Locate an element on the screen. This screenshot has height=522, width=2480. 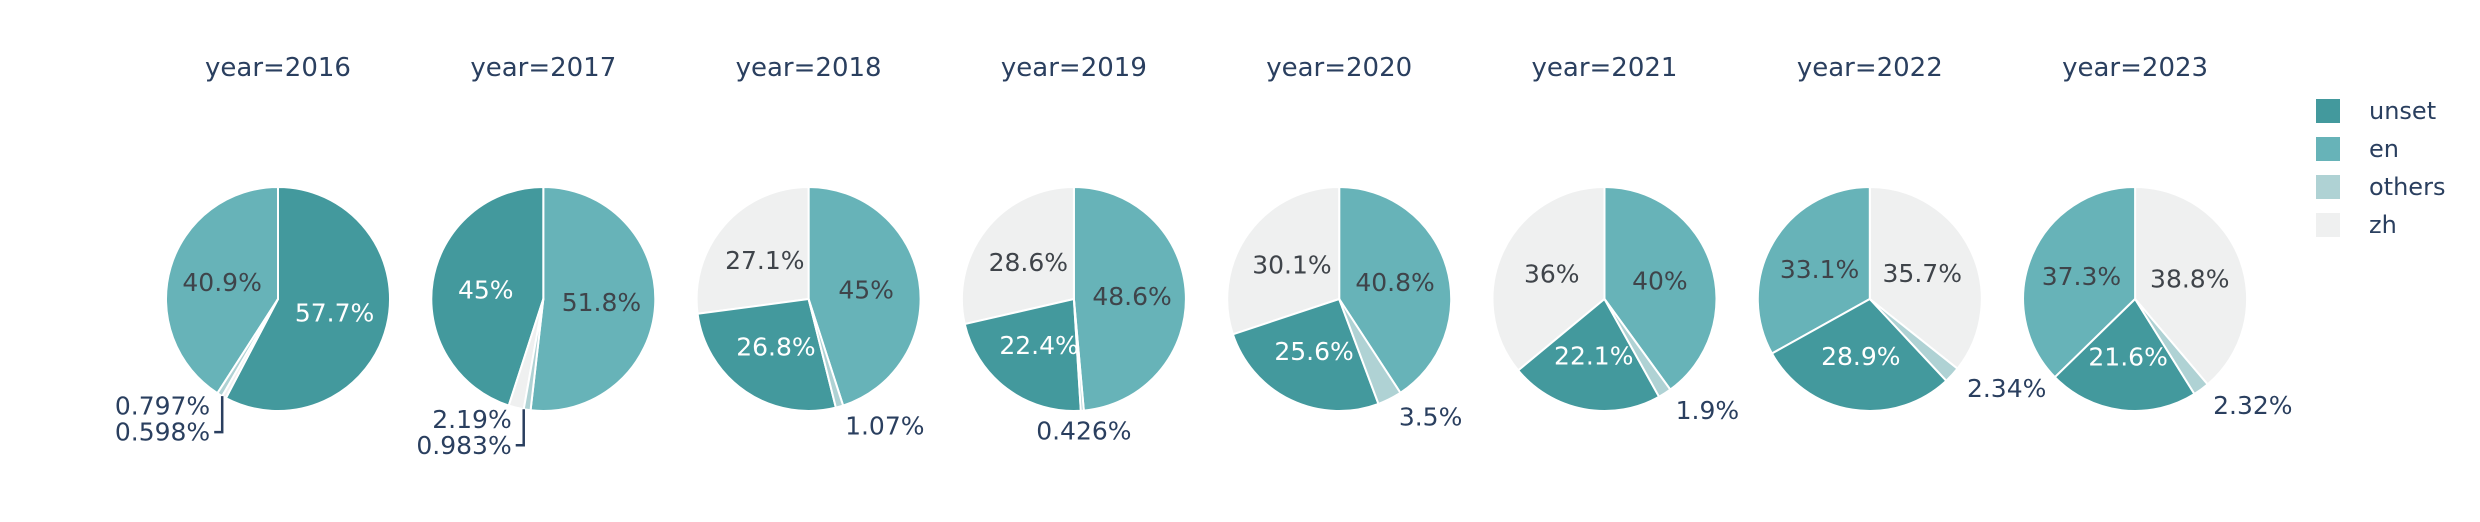
pie-slice-en-2023 is located at coordinates (2079, 282).